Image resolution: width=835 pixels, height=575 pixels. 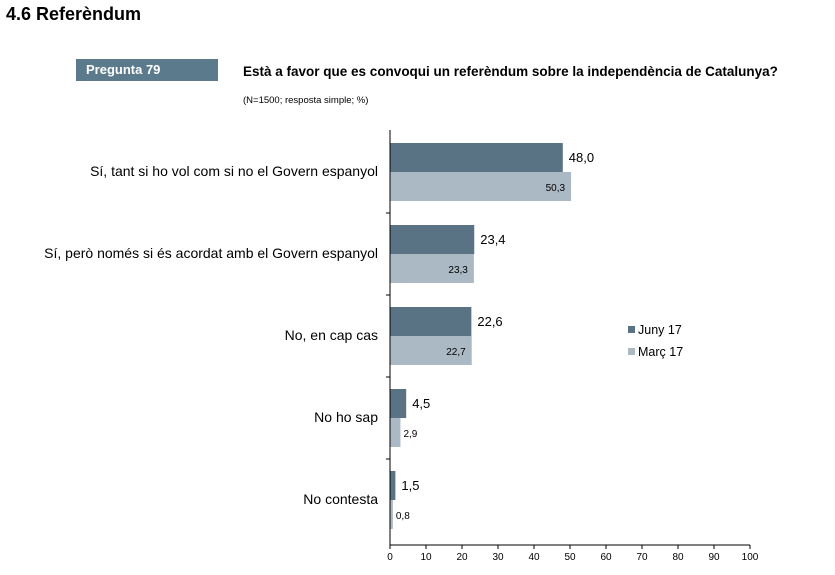 I want to click on data-label-marc-17: 2,9, so click(x=410, y=434).